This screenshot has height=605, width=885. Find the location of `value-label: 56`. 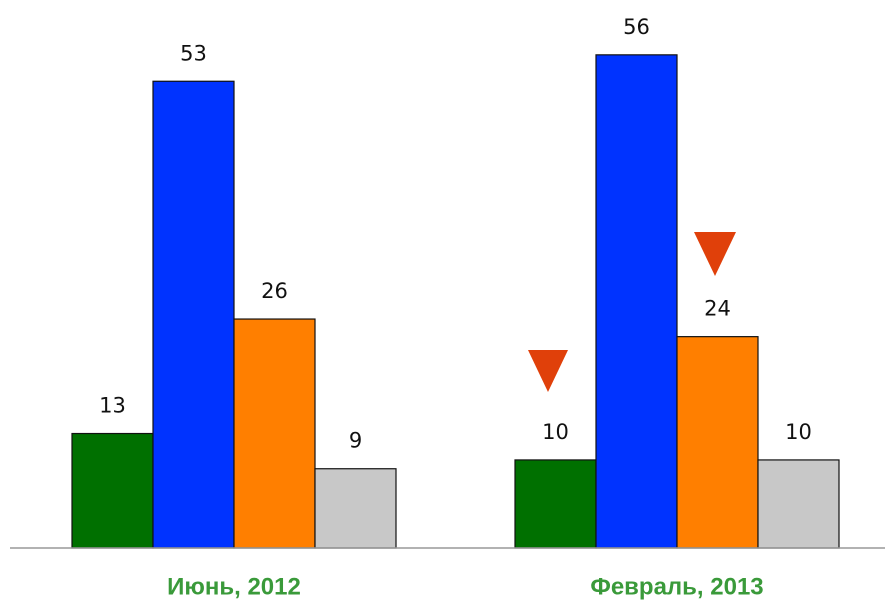

value-label: 56 is located at coordinates (636, 27).